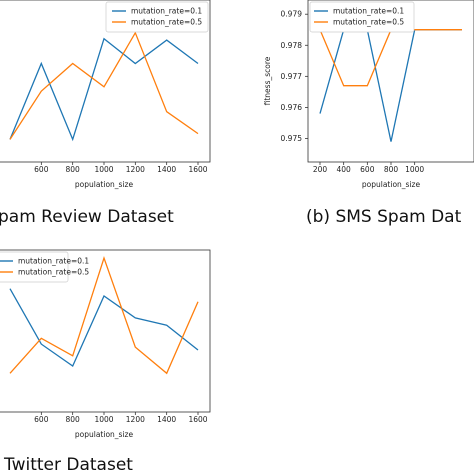 This screenshot has width=474, height=474. I want to click on x-tick-label: 200, so click(320, 169).